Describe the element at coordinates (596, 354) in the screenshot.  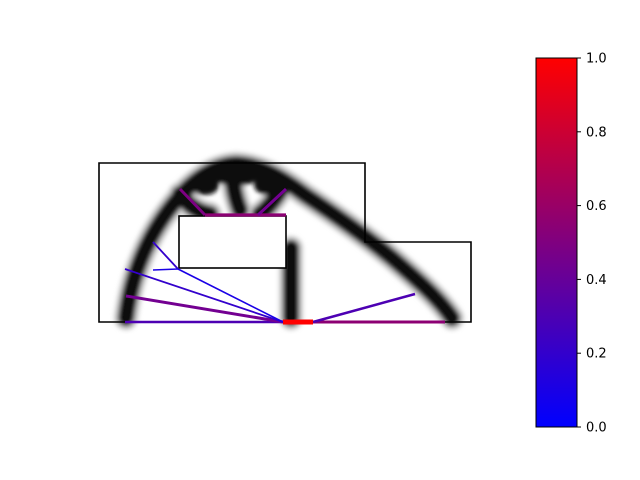
I see `colorbar-tick-label: 0.2` at that location.